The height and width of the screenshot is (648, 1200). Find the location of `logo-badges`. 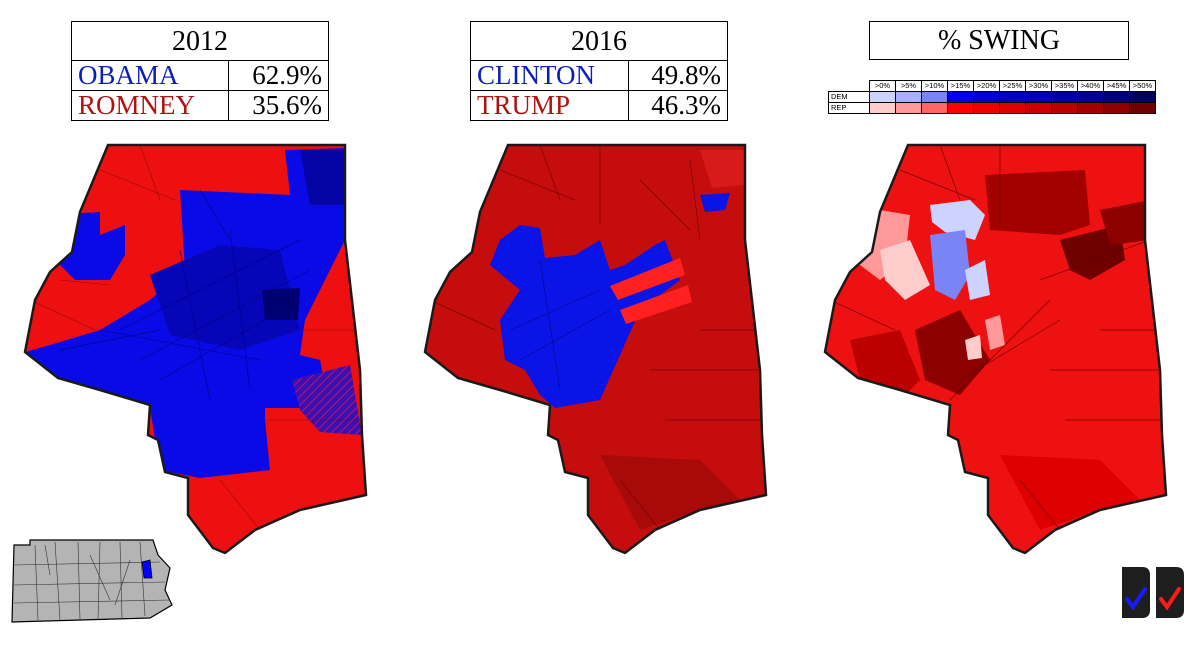

logo-badges is located at coordinates (1153, 592).